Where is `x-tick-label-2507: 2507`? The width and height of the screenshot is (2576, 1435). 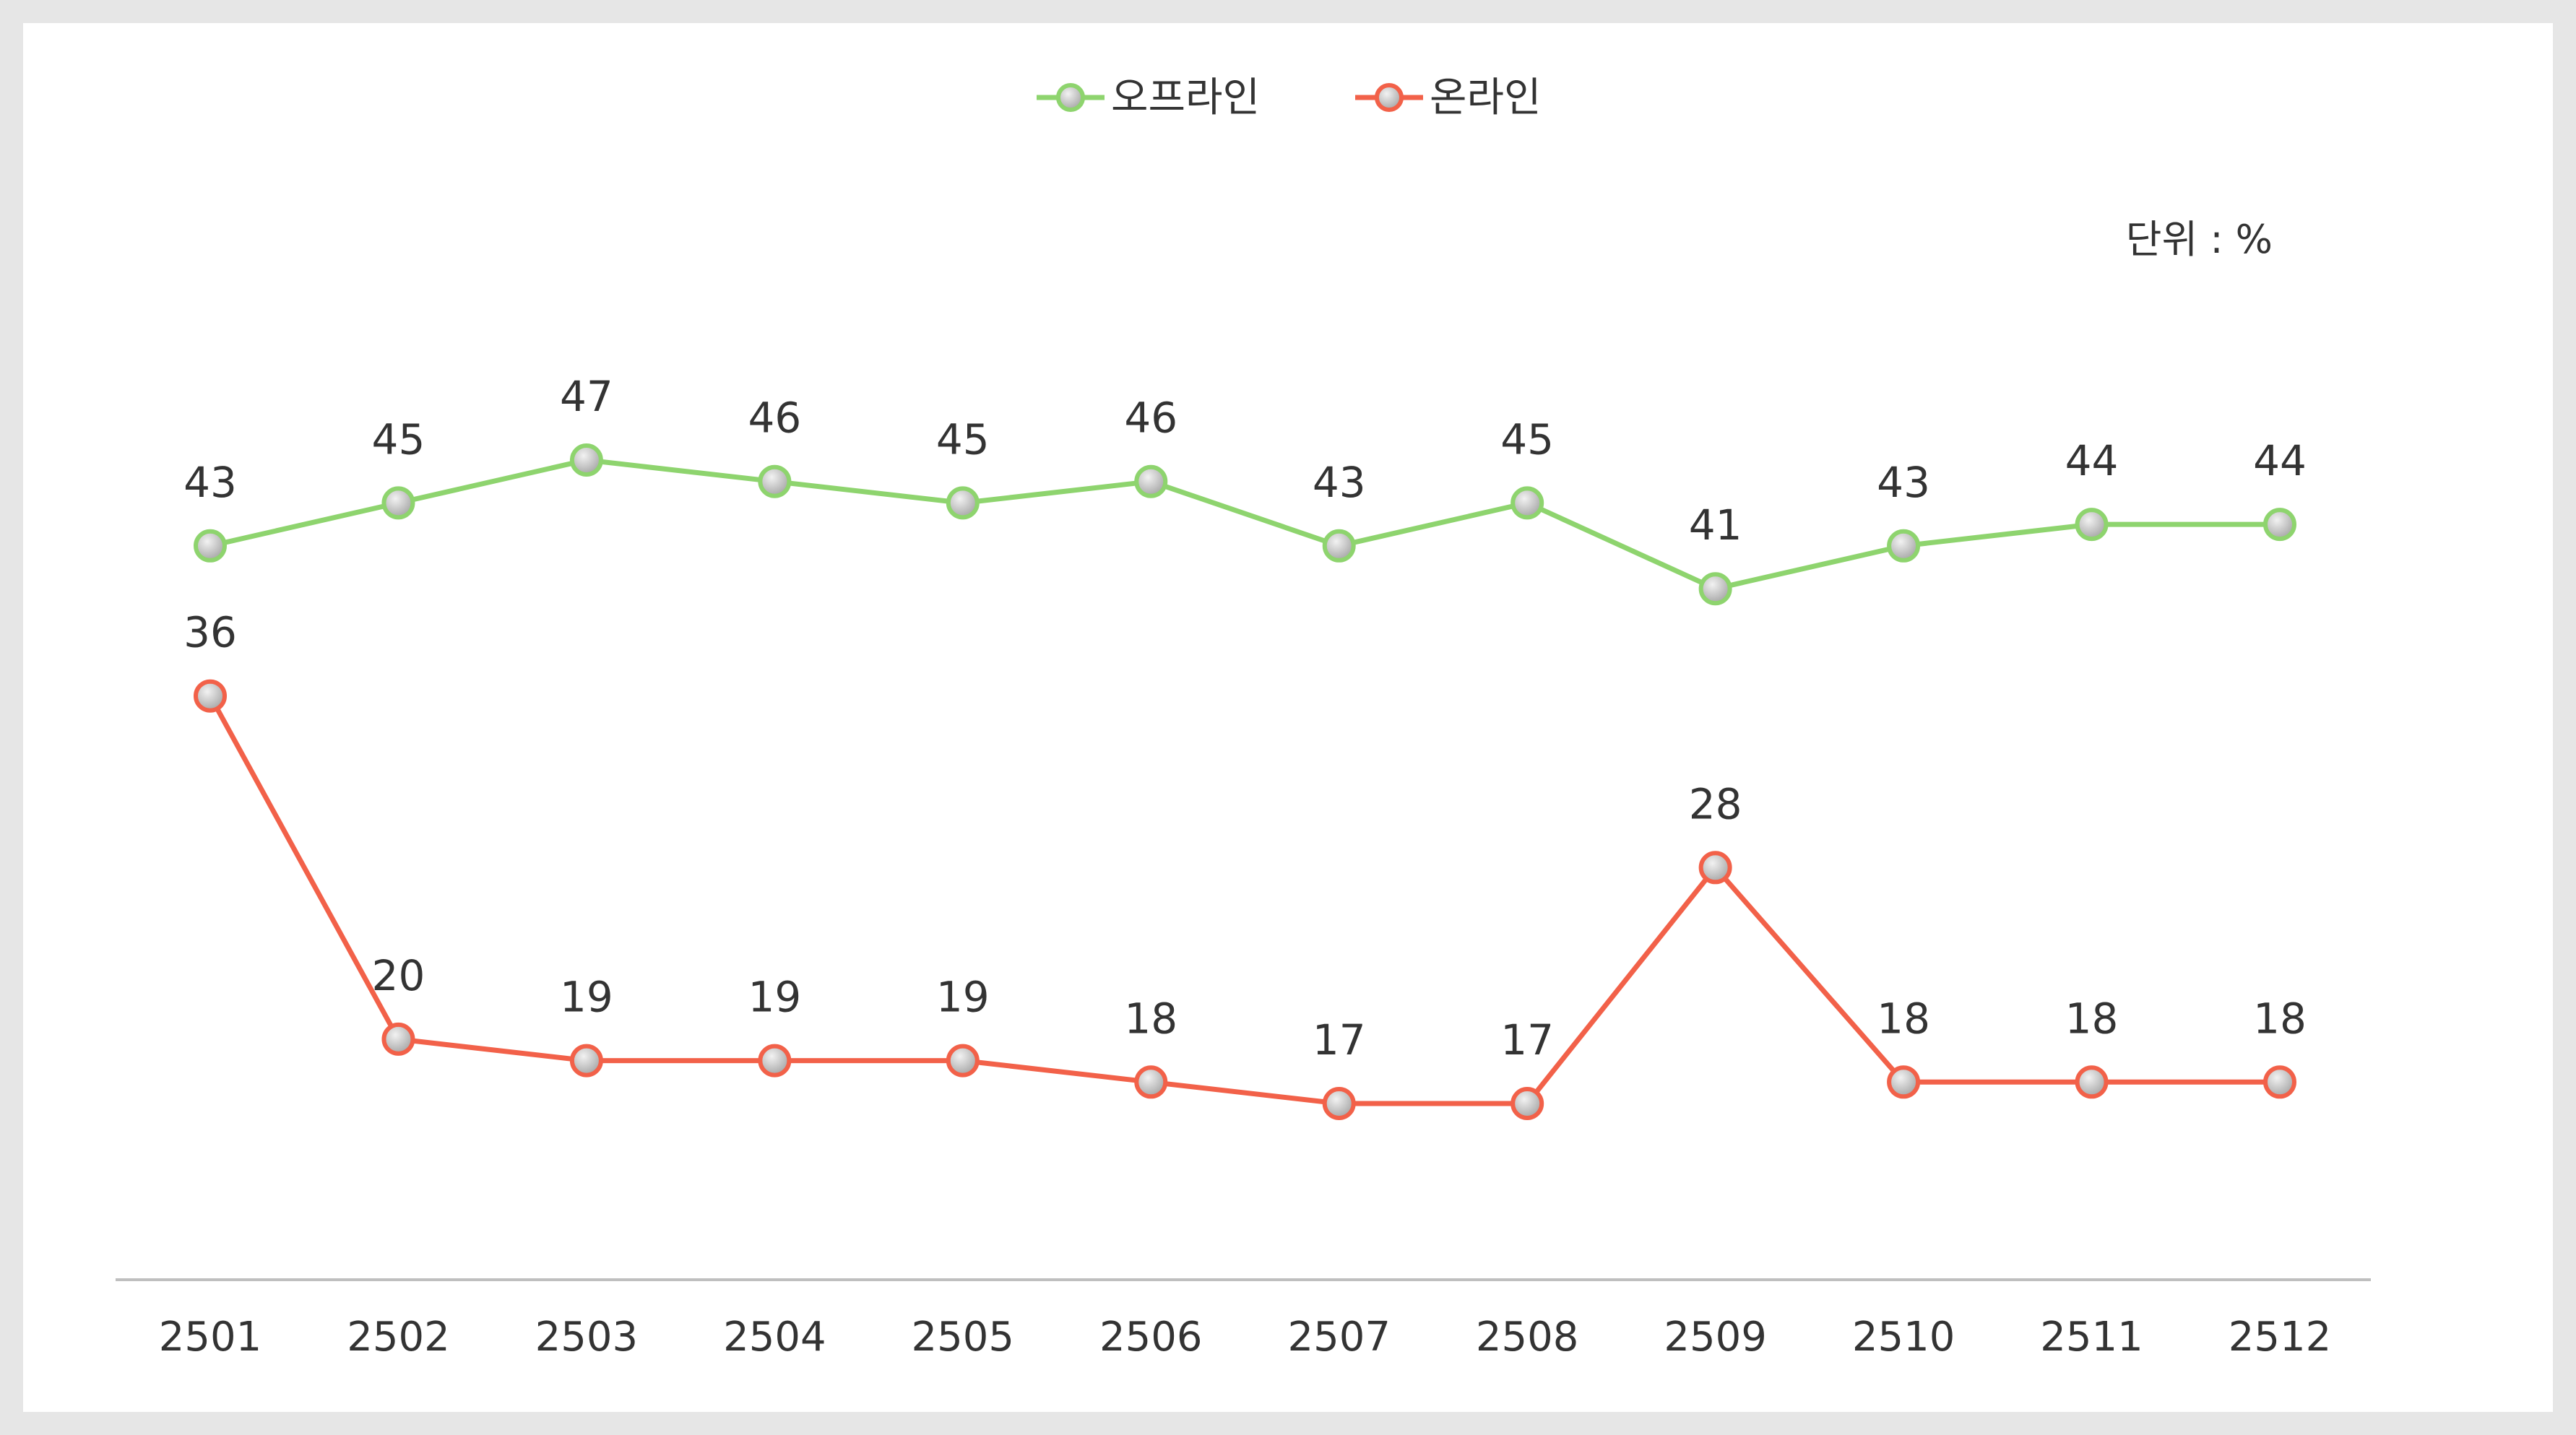
x-tick-label-2507: 2507 is located at coordinates (1339, 1337).